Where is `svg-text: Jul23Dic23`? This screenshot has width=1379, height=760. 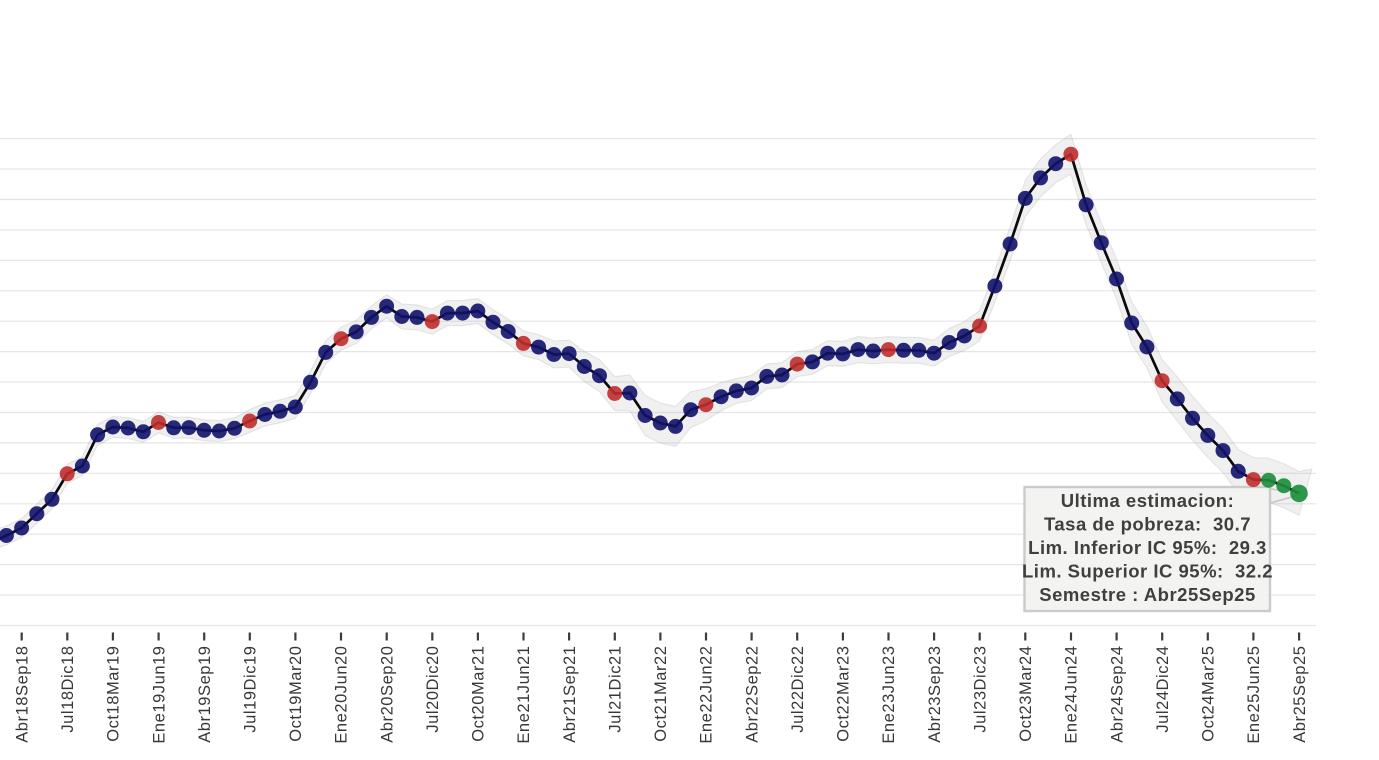 svg-text: Jul23Dic23 is located at coordinates (980, 689).